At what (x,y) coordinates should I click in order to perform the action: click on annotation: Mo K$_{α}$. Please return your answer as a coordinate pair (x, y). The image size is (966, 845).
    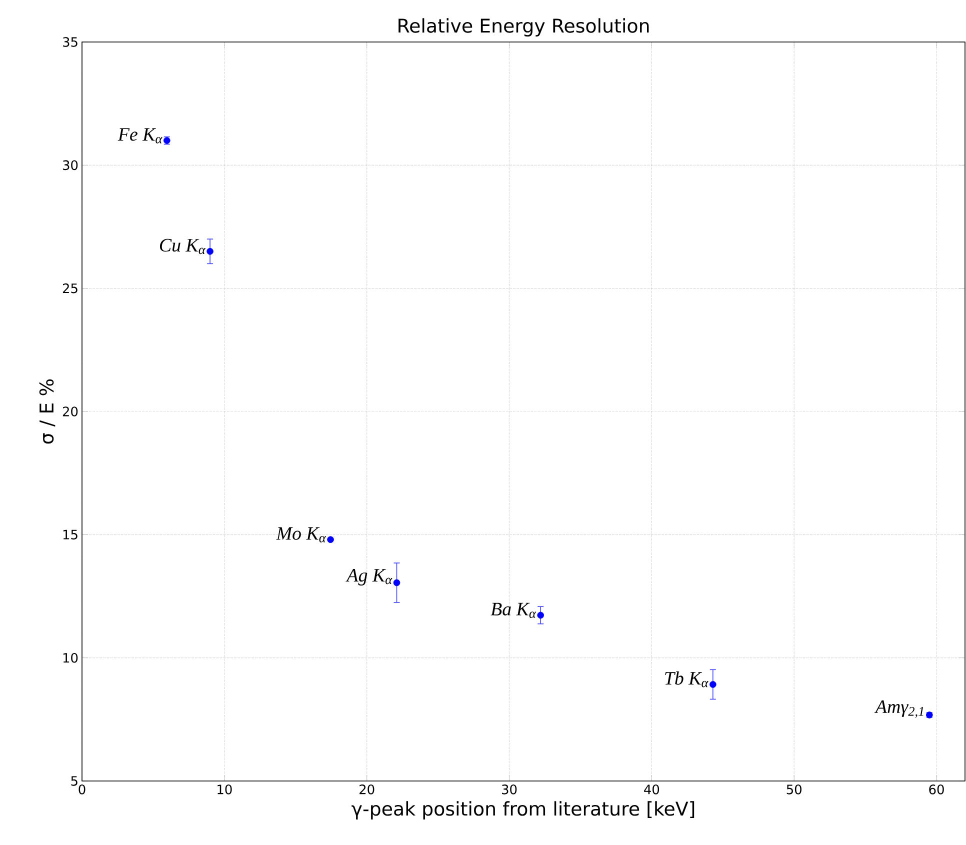
    Looking at the image, I should click on (301, 534).